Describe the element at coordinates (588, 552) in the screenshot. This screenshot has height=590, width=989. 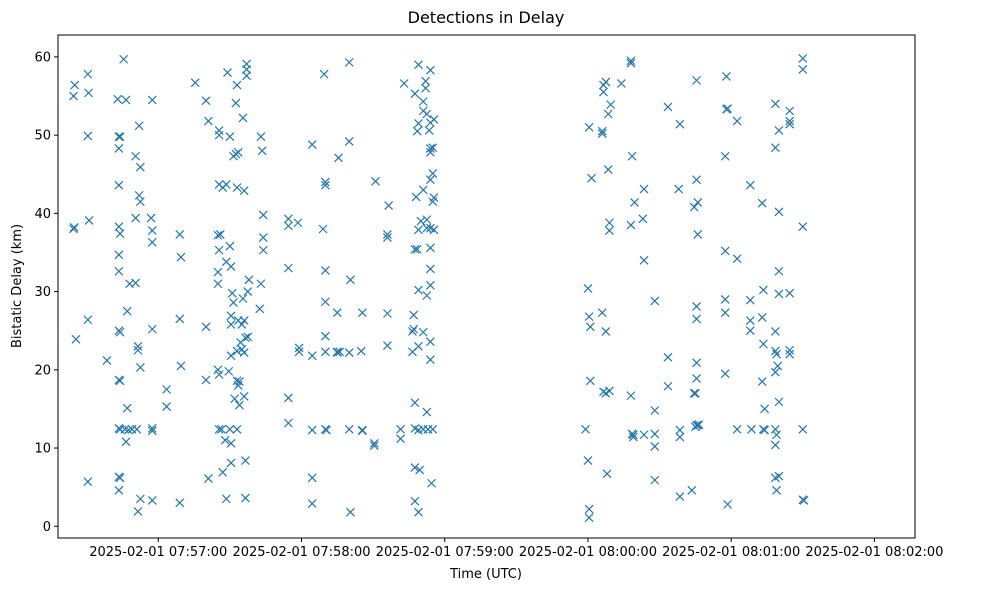
I see `x-tick-label: 2025-02-01 08:00:00` at that location.